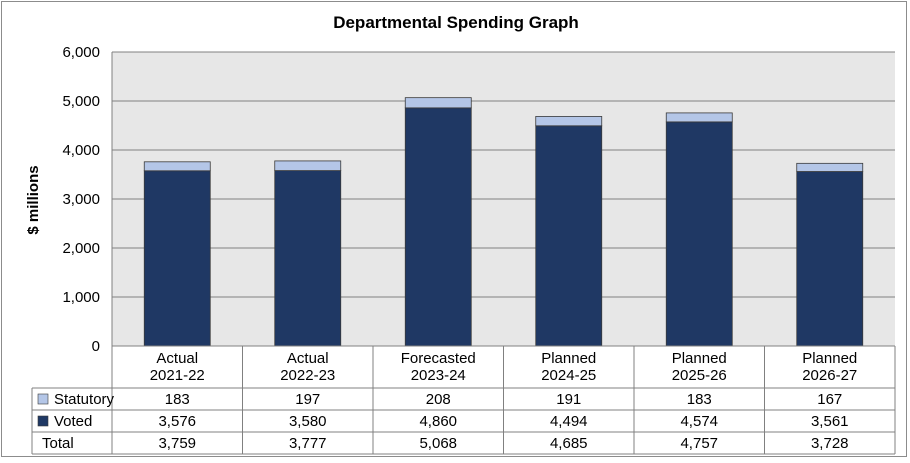 Image resolution: width=910 pixels, height=463 pixels. I want to click on data-label-voted: 3,576, so click(177, 421).